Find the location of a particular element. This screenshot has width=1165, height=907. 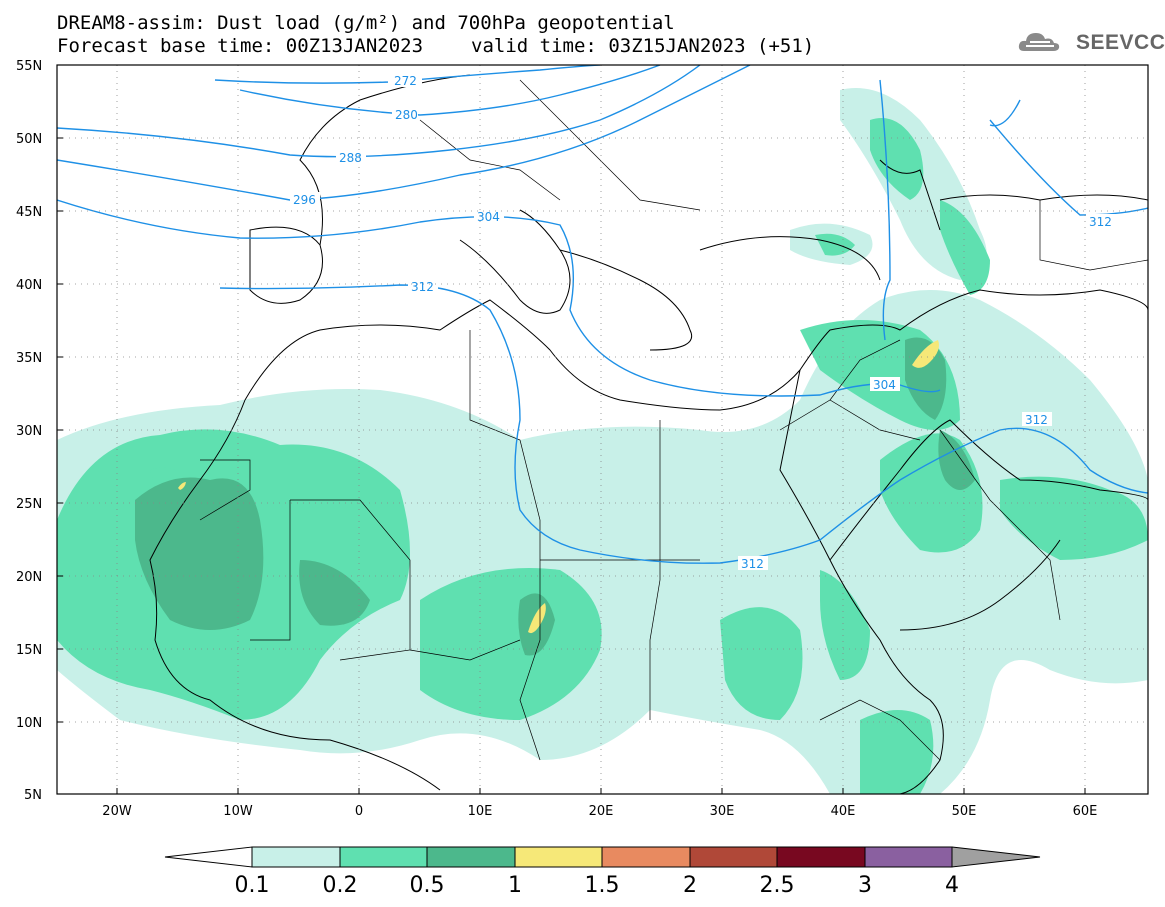

colorbar-label: 0.1 is located at coordinates (252, 885).